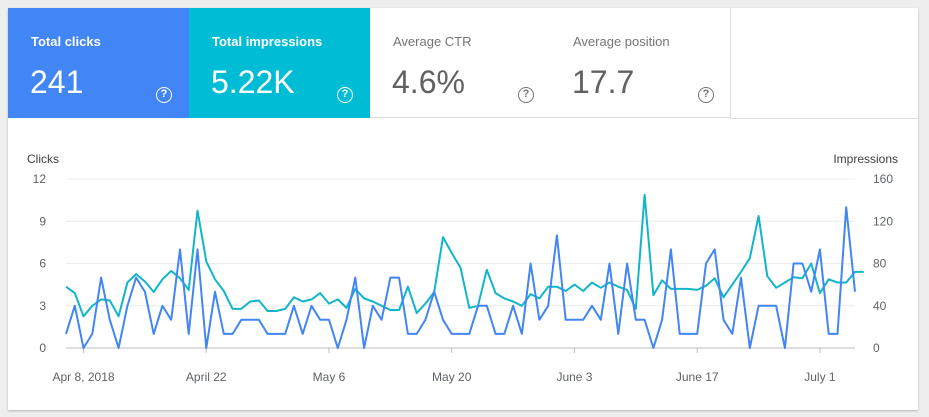 This screenshot has height=417, width=929. I want to click on y-tick-label-right: 40, so click(880, 306).